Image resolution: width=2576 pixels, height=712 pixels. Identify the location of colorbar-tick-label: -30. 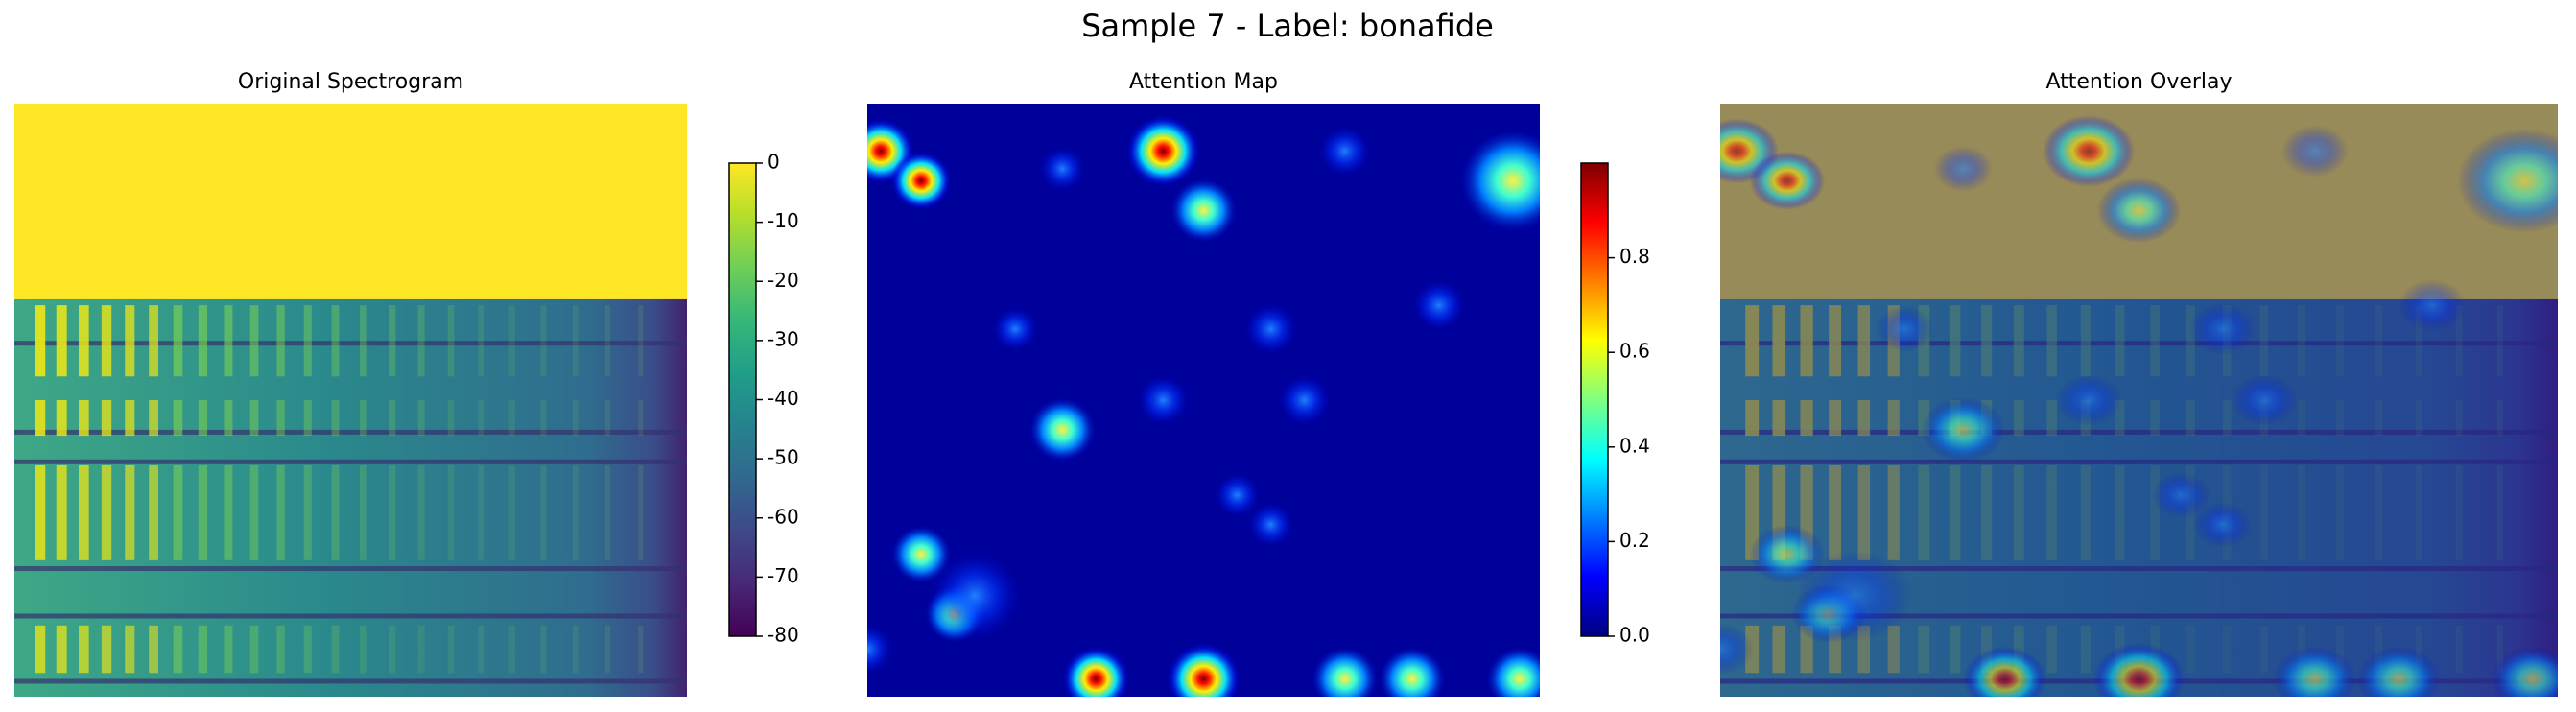
(783, 338).